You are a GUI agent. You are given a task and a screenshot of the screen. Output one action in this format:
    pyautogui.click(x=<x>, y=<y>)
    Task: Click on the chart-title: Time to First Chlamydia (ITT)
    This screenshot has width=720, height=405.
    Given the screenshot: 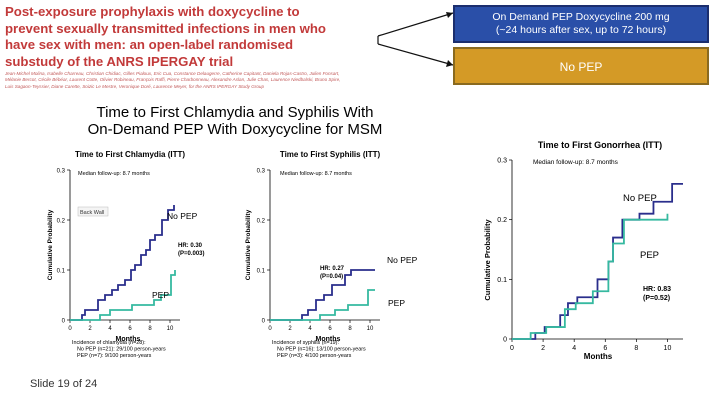 What is the action you would take?
    pyautogui.click(x=130, y=154)
    